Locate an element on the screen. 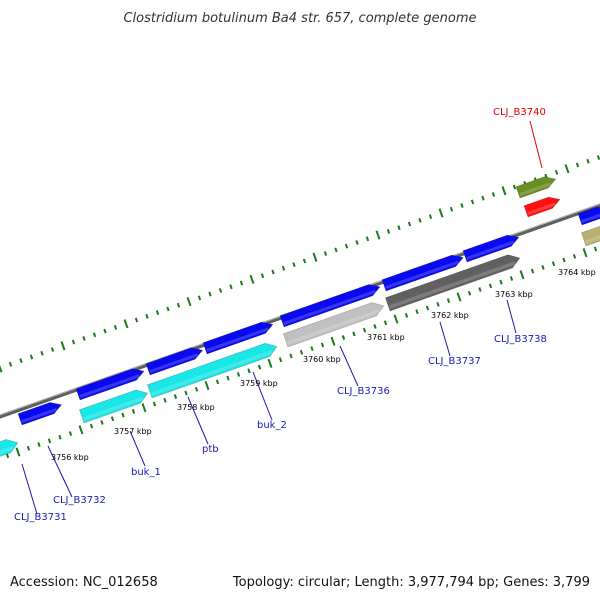  gene-cog-gray-feature is located at coordinates (334, 325).